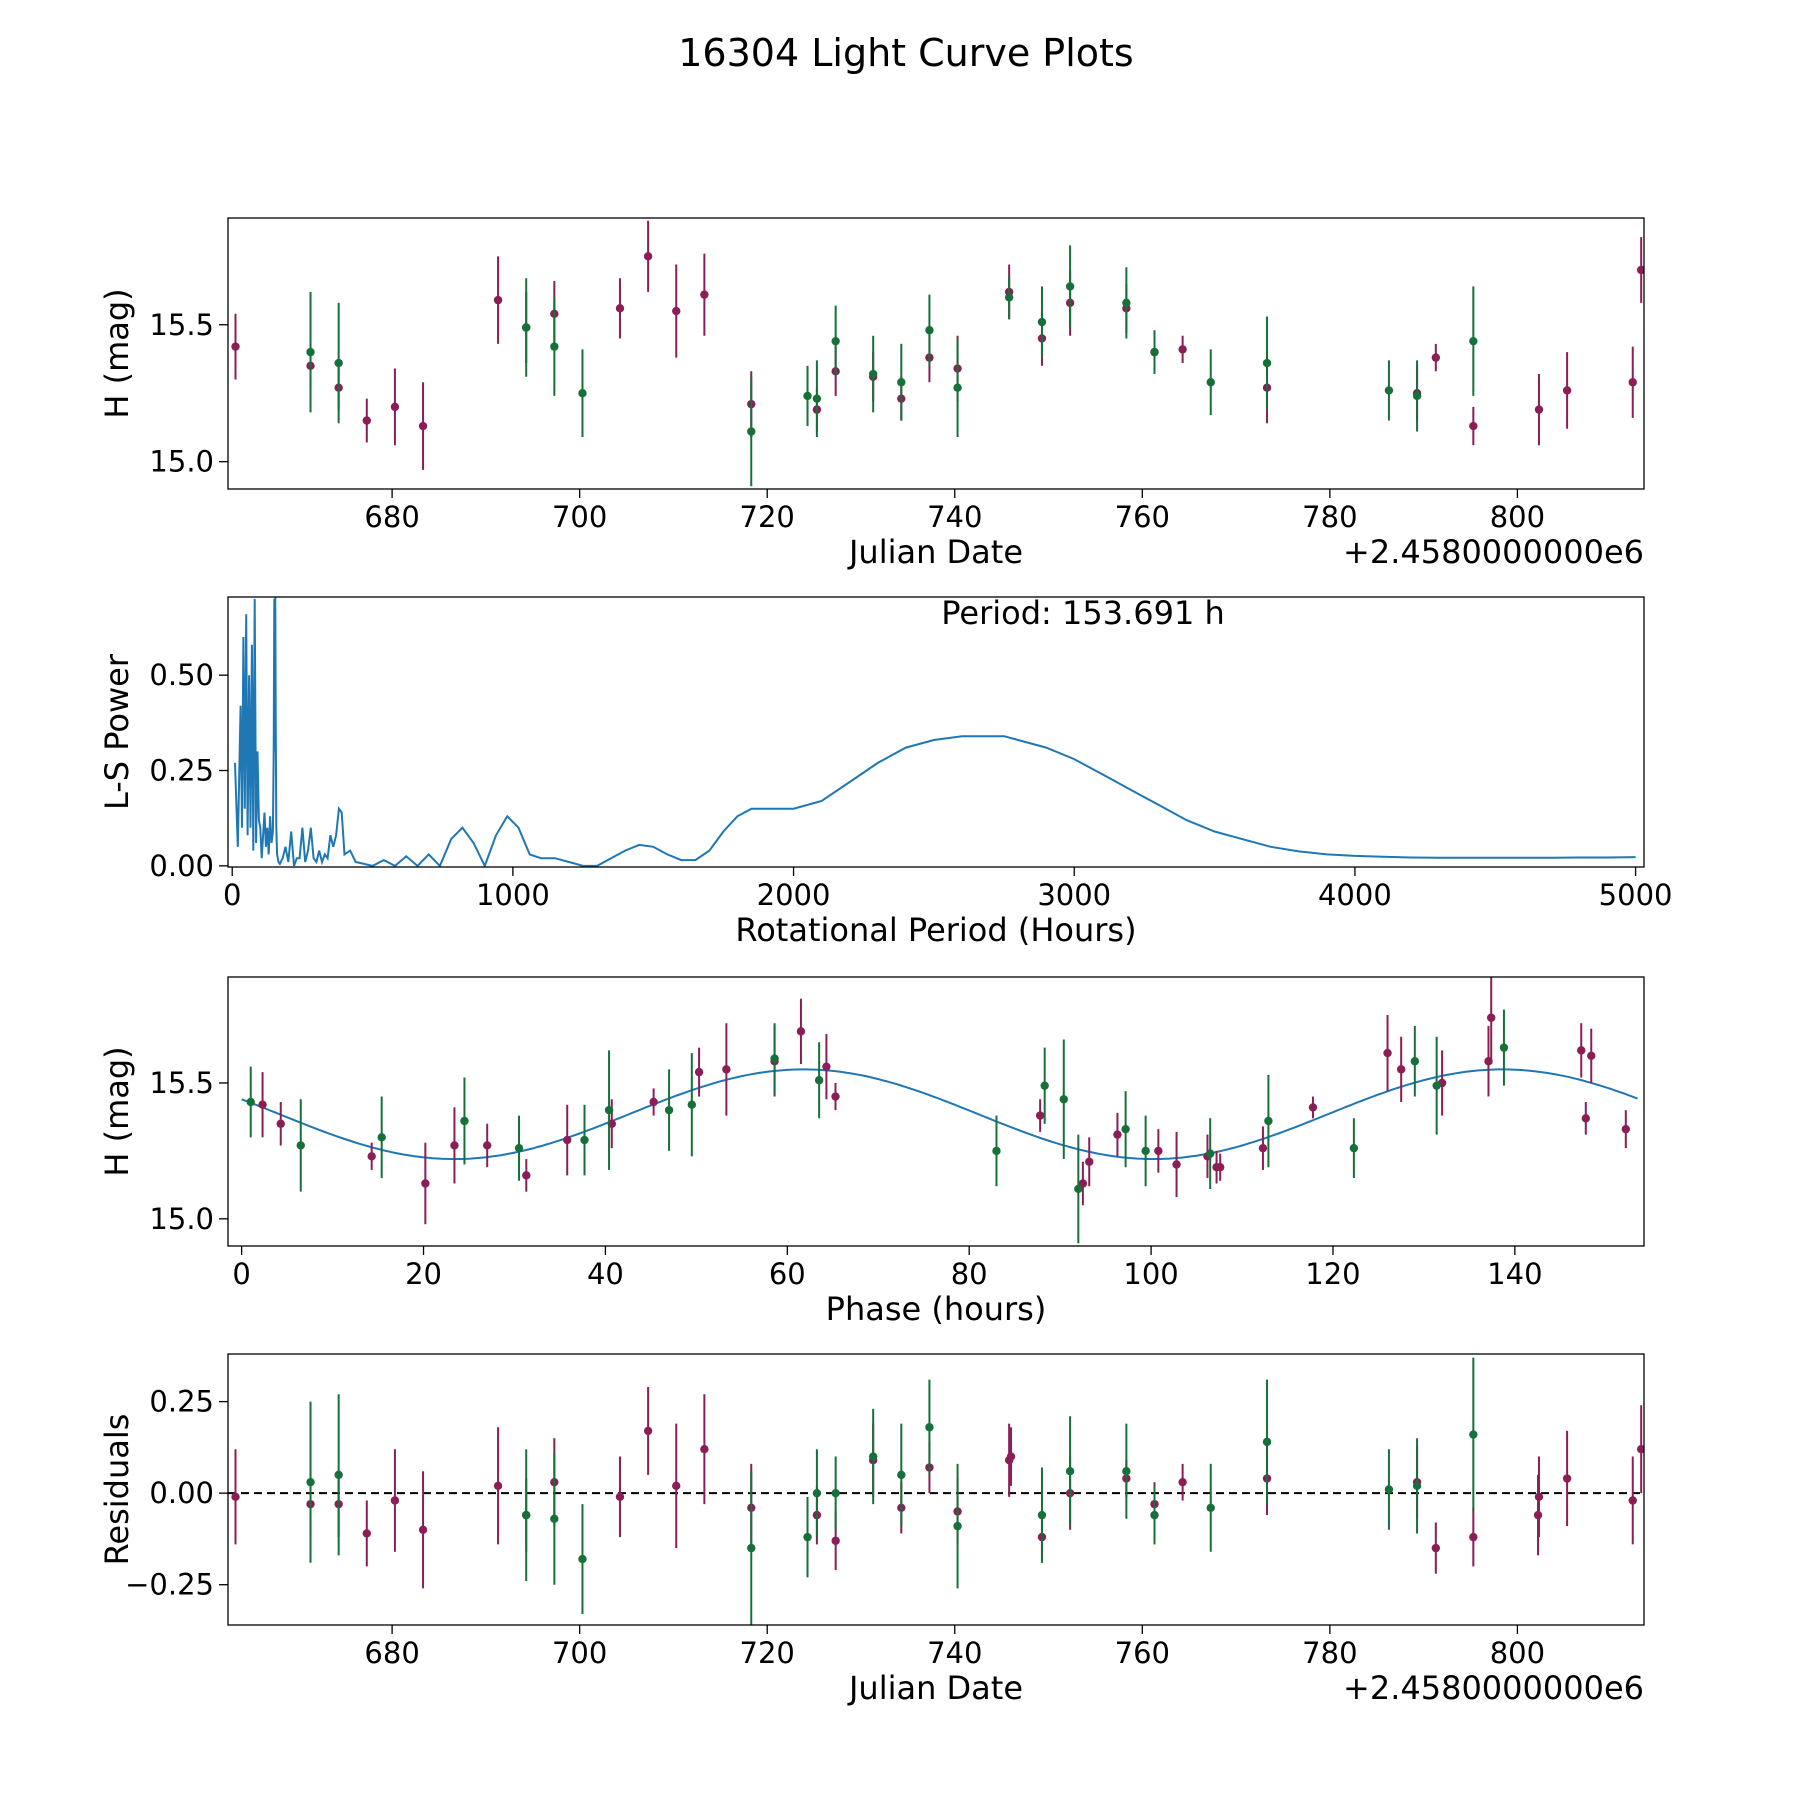  I want to click on x-axis-label: Phase (hours), so click(936, 1309).